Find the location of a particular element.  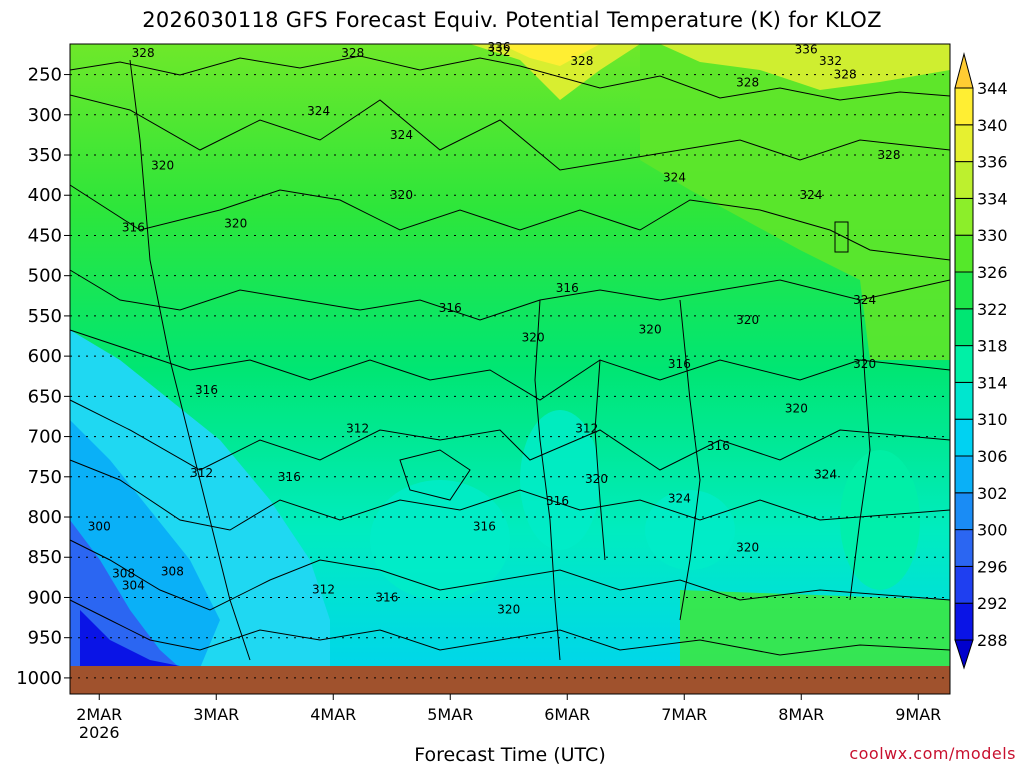

y-tick-label: 400 is located at coordinates (45, 195).